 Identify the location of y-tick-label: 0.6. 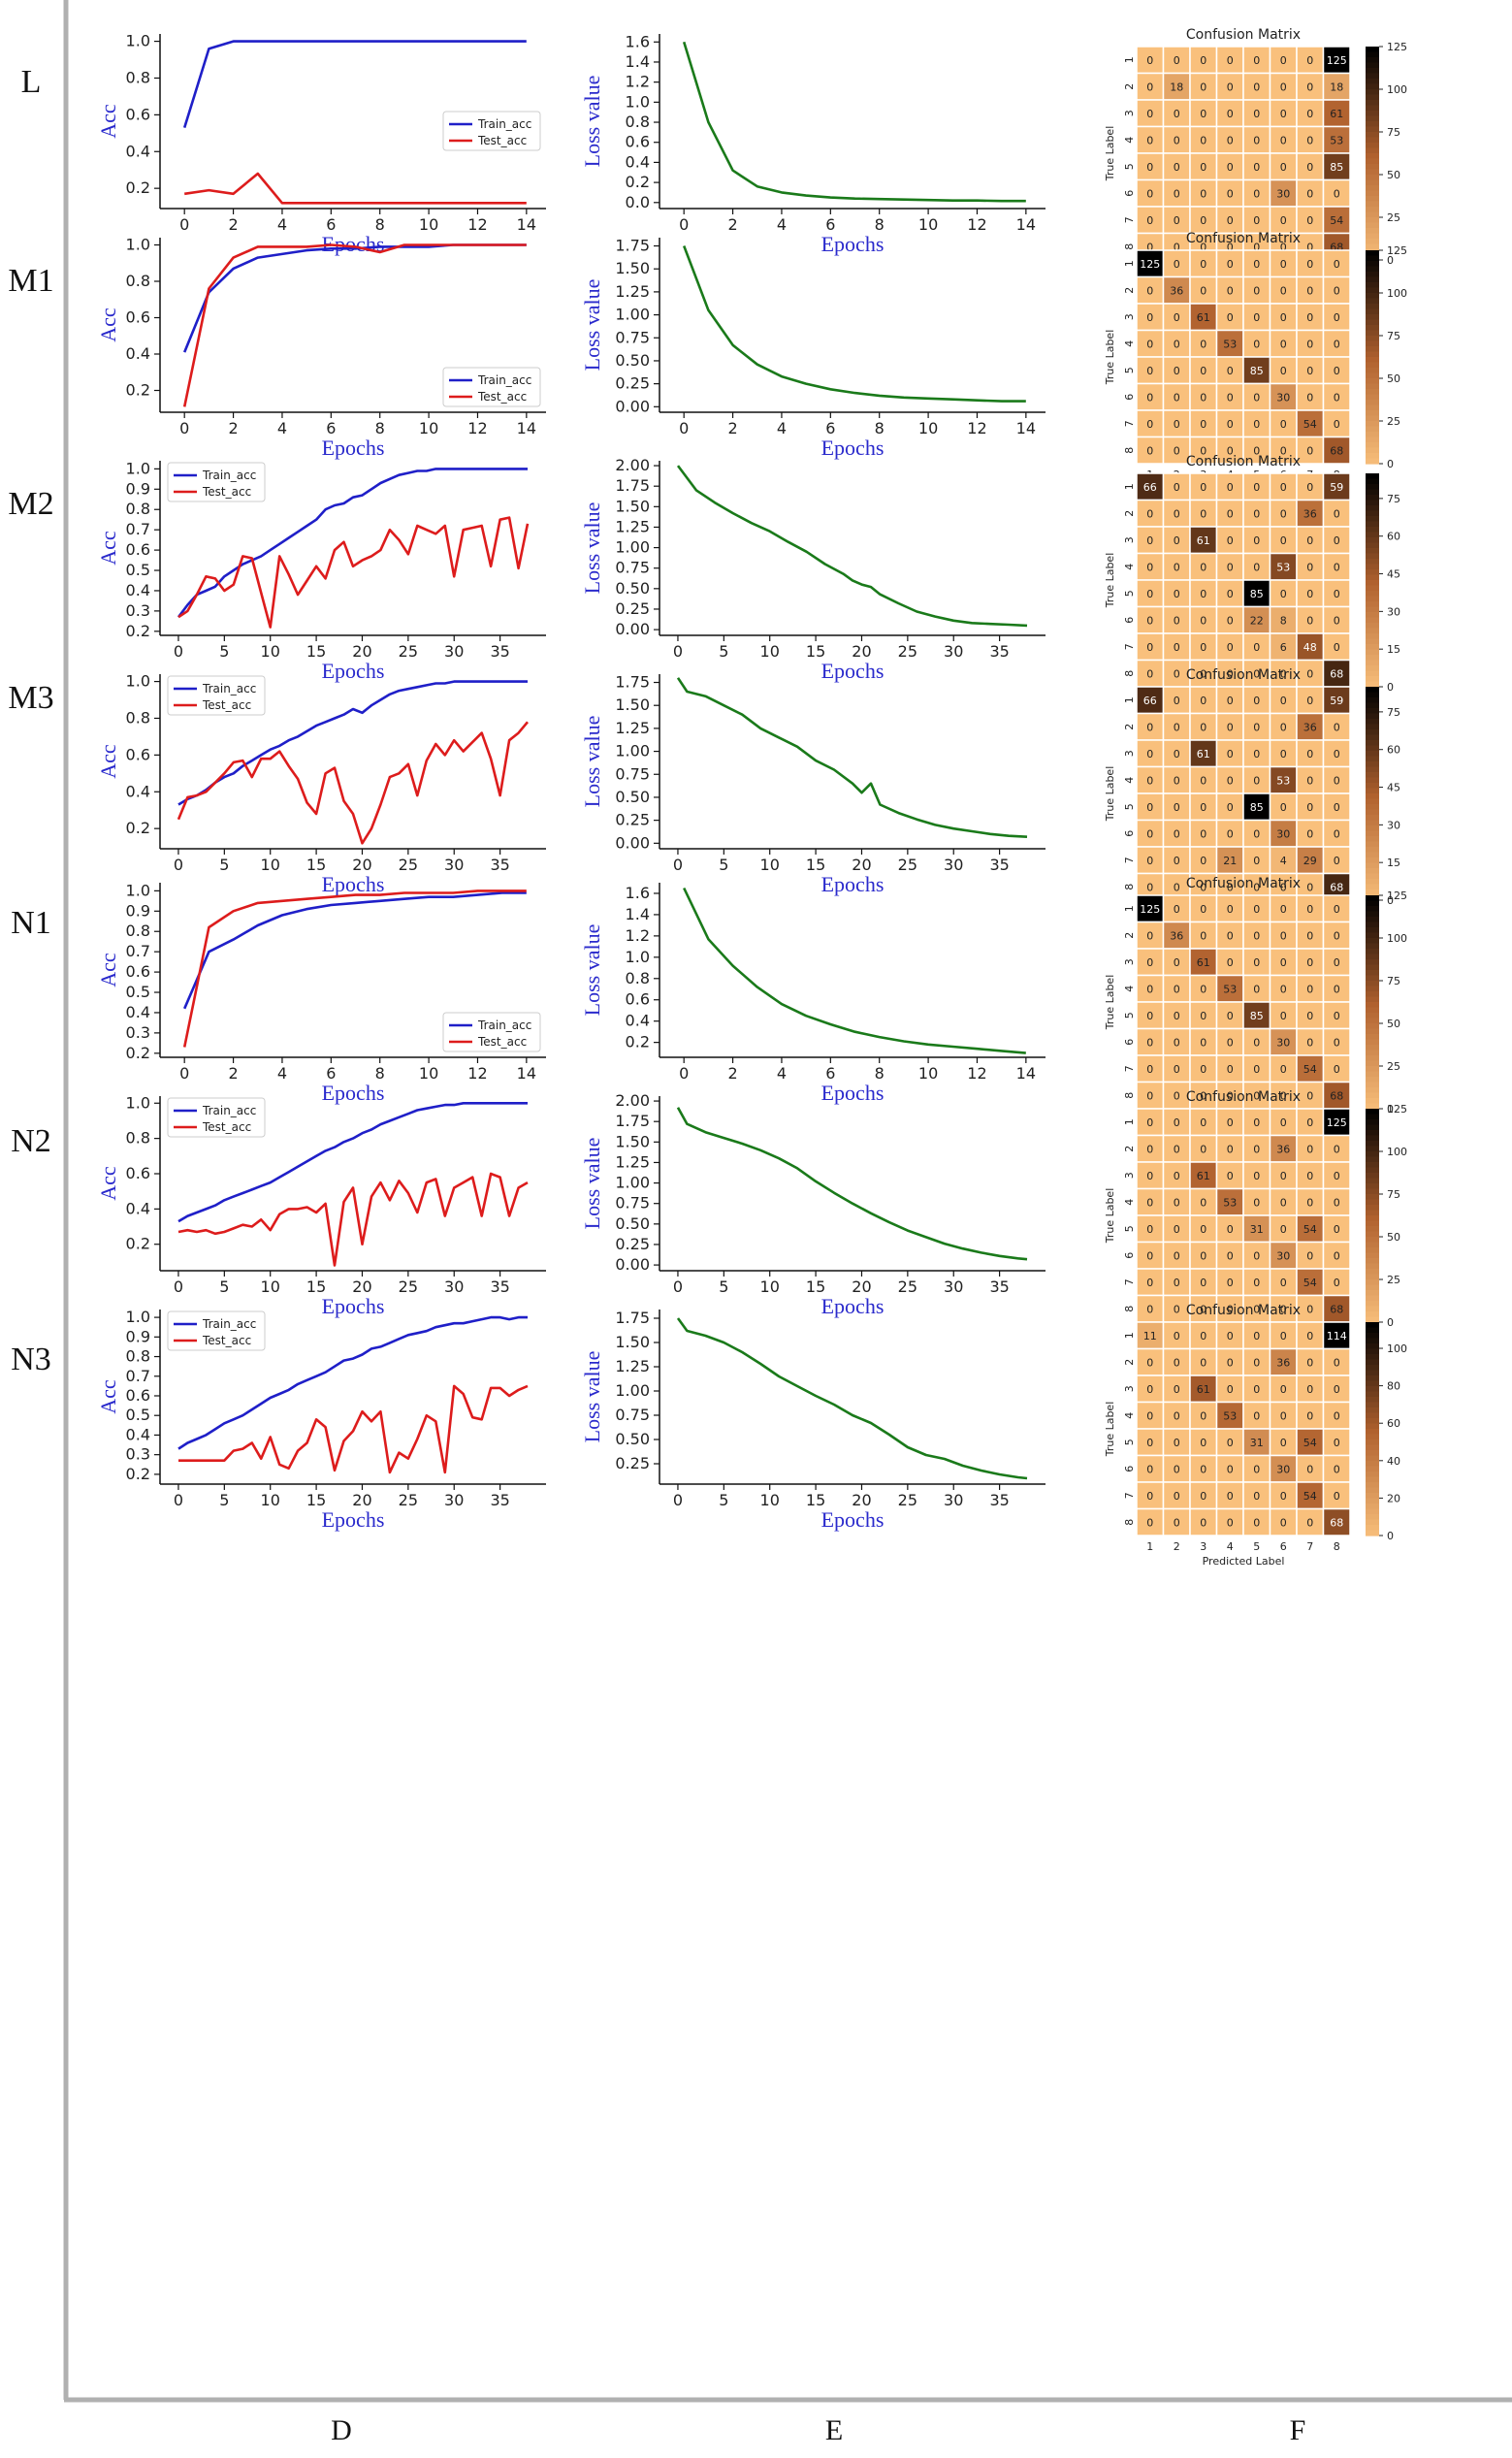
(138, 549).